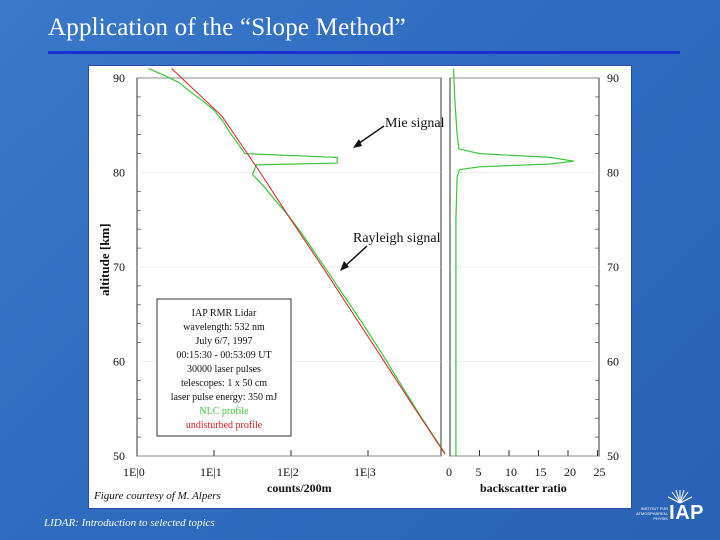 The image size is (720, 540). What do you see at coordinates (680, 496) in the screenshot?
I see `sun-icon` at bounding box center [680, 496].